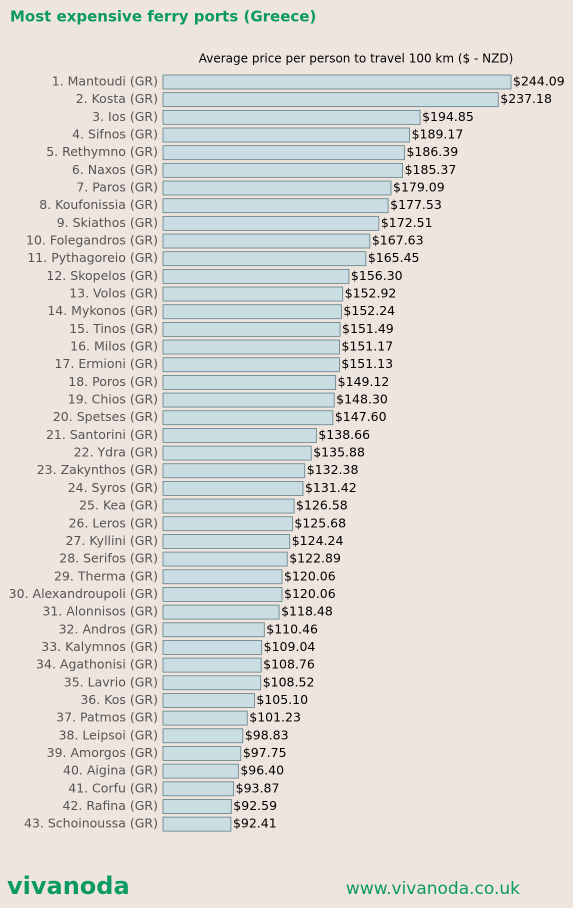  I want to click on y-tick-label: 23. Zakynthos (GR), so click(97, 469).